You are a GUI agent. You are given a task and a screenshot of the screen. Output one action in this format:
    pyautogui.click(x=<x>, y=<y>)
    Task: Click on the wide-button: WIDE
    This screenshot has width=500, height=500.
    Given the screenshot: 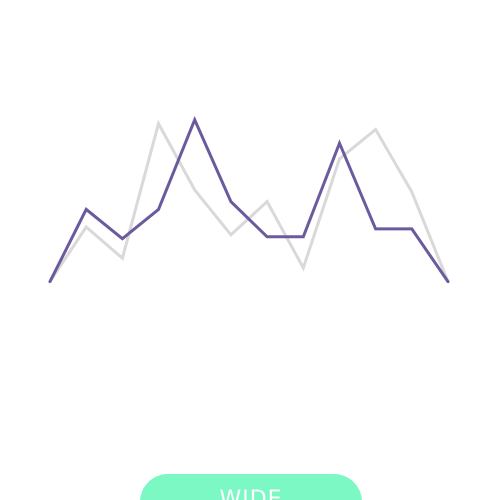 What is the action you would take?
    pyautogui.click(x=251, y=487)
    